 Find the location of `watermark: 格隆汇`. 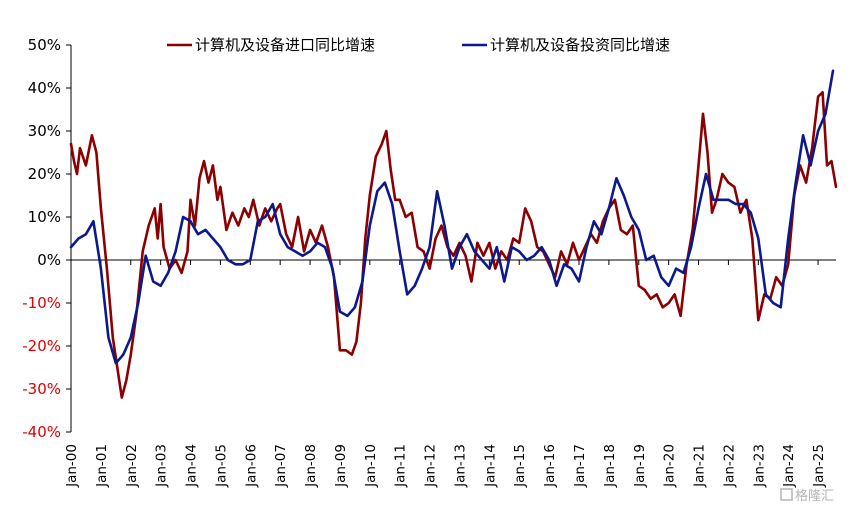

watermark: 格隆汇 is located at coordinates (807, 496).